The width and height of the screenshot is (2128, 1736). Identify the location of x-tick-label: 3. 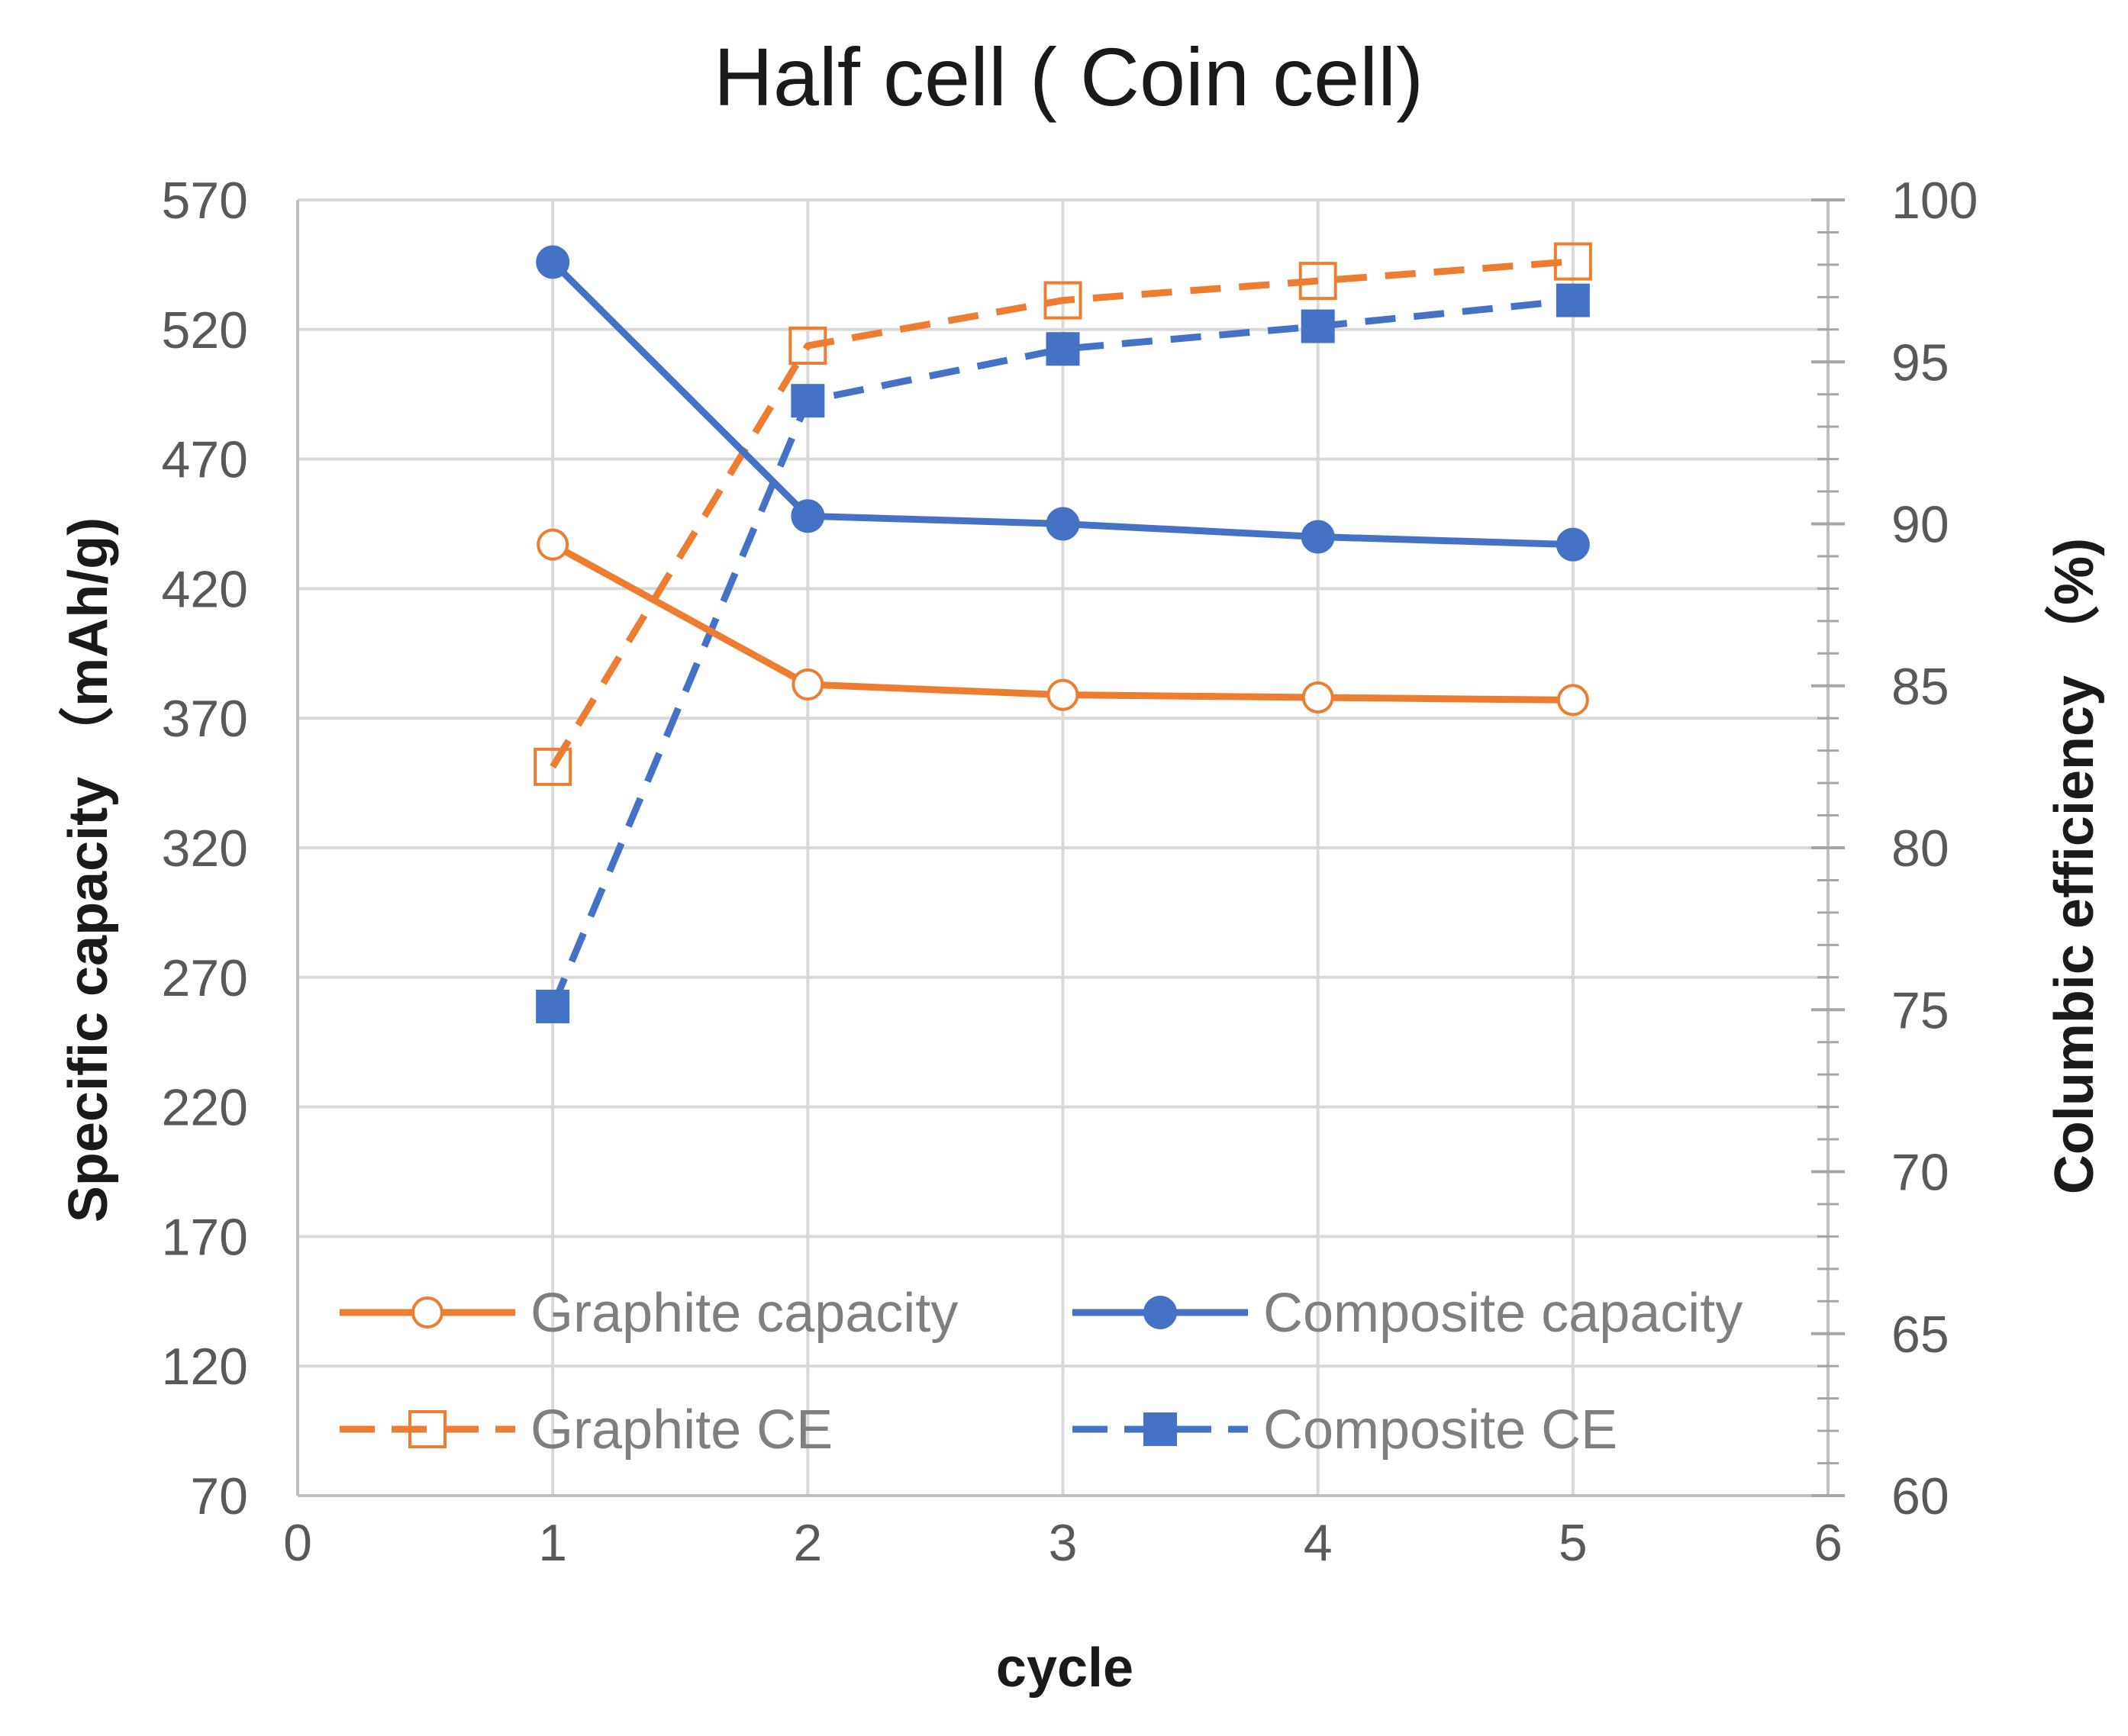
(1063, 1543).